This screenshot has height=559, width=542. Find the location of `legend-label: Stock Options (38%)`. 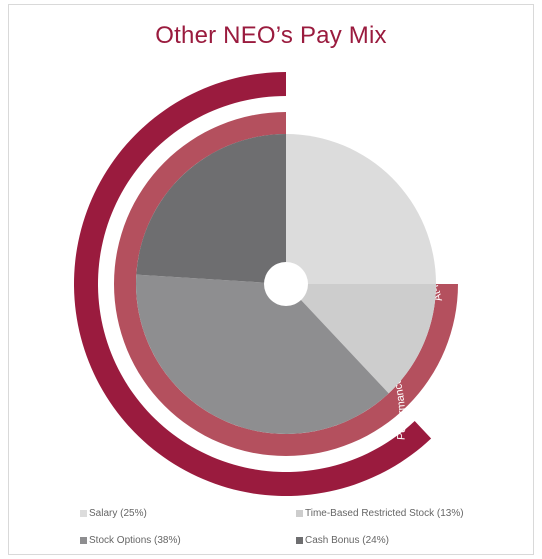

legend-label: Stock Options (38%) is located at coordinates (135, 540).